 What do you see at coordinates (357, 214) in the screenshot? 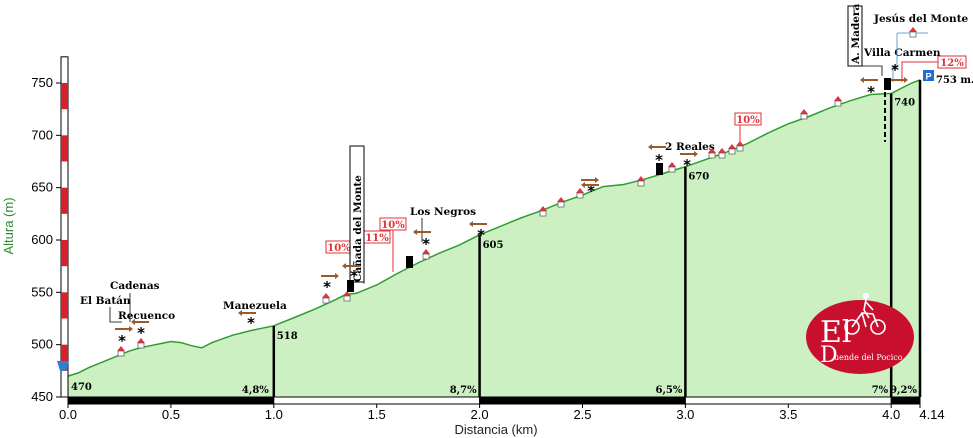
I see `vertical-place-label: Cañada del Monte` at bounding box center [357, 214].